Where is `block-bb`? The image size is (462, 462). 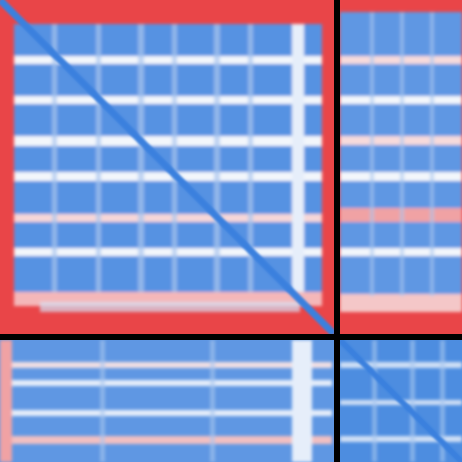
block-bb is located at coordinates (399, 399).